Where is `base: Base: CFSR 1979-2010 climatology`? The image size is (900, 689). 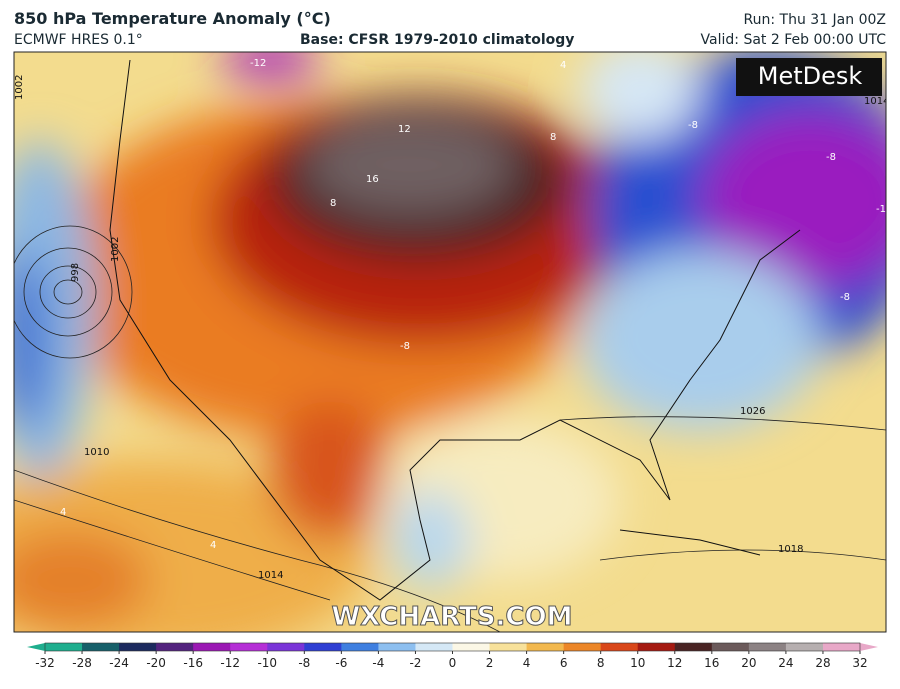
base: Base: CFSR 1979-2010 climatology is located at coordinates (437, 40).